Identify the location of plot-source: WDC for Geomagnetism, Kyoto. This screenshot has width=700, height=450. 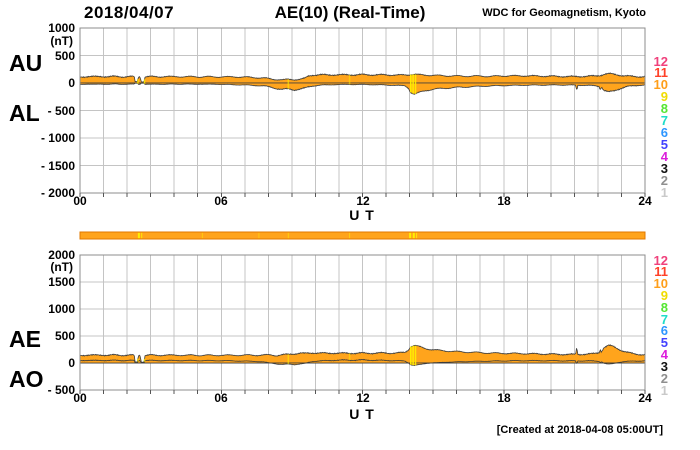
(564, 13).